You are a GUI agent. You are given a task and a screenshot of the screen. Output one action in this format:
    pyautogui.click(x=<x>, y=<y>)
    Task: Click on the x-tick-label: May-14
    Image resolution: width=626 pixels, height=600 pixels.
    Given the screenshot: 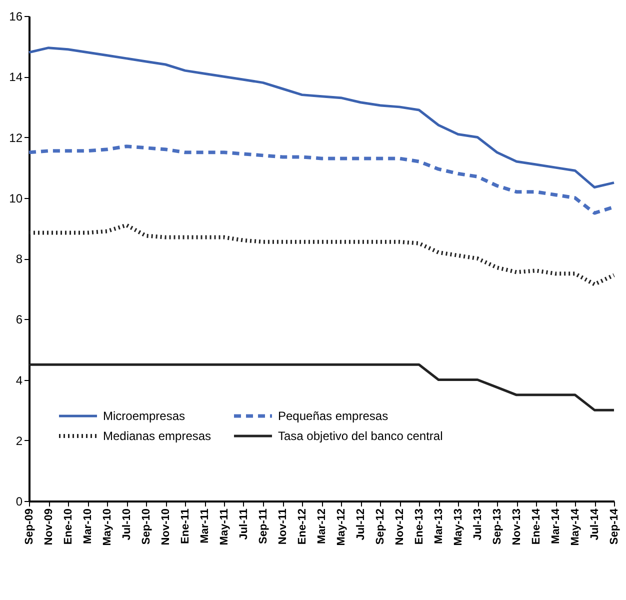 What is the action you would take?
    pyautogui.click(x=576, y=527)
    